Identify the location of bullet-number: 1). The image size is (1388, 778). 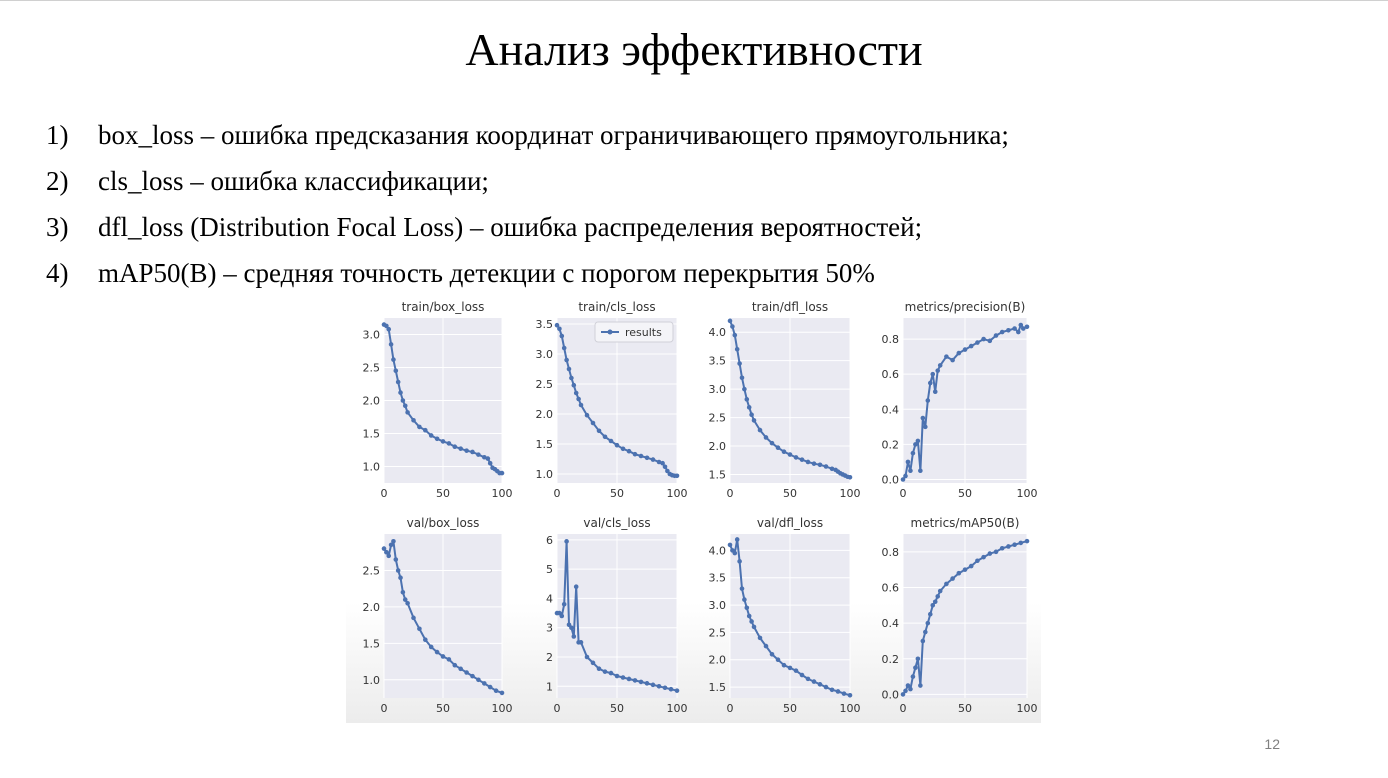
(57, 135).